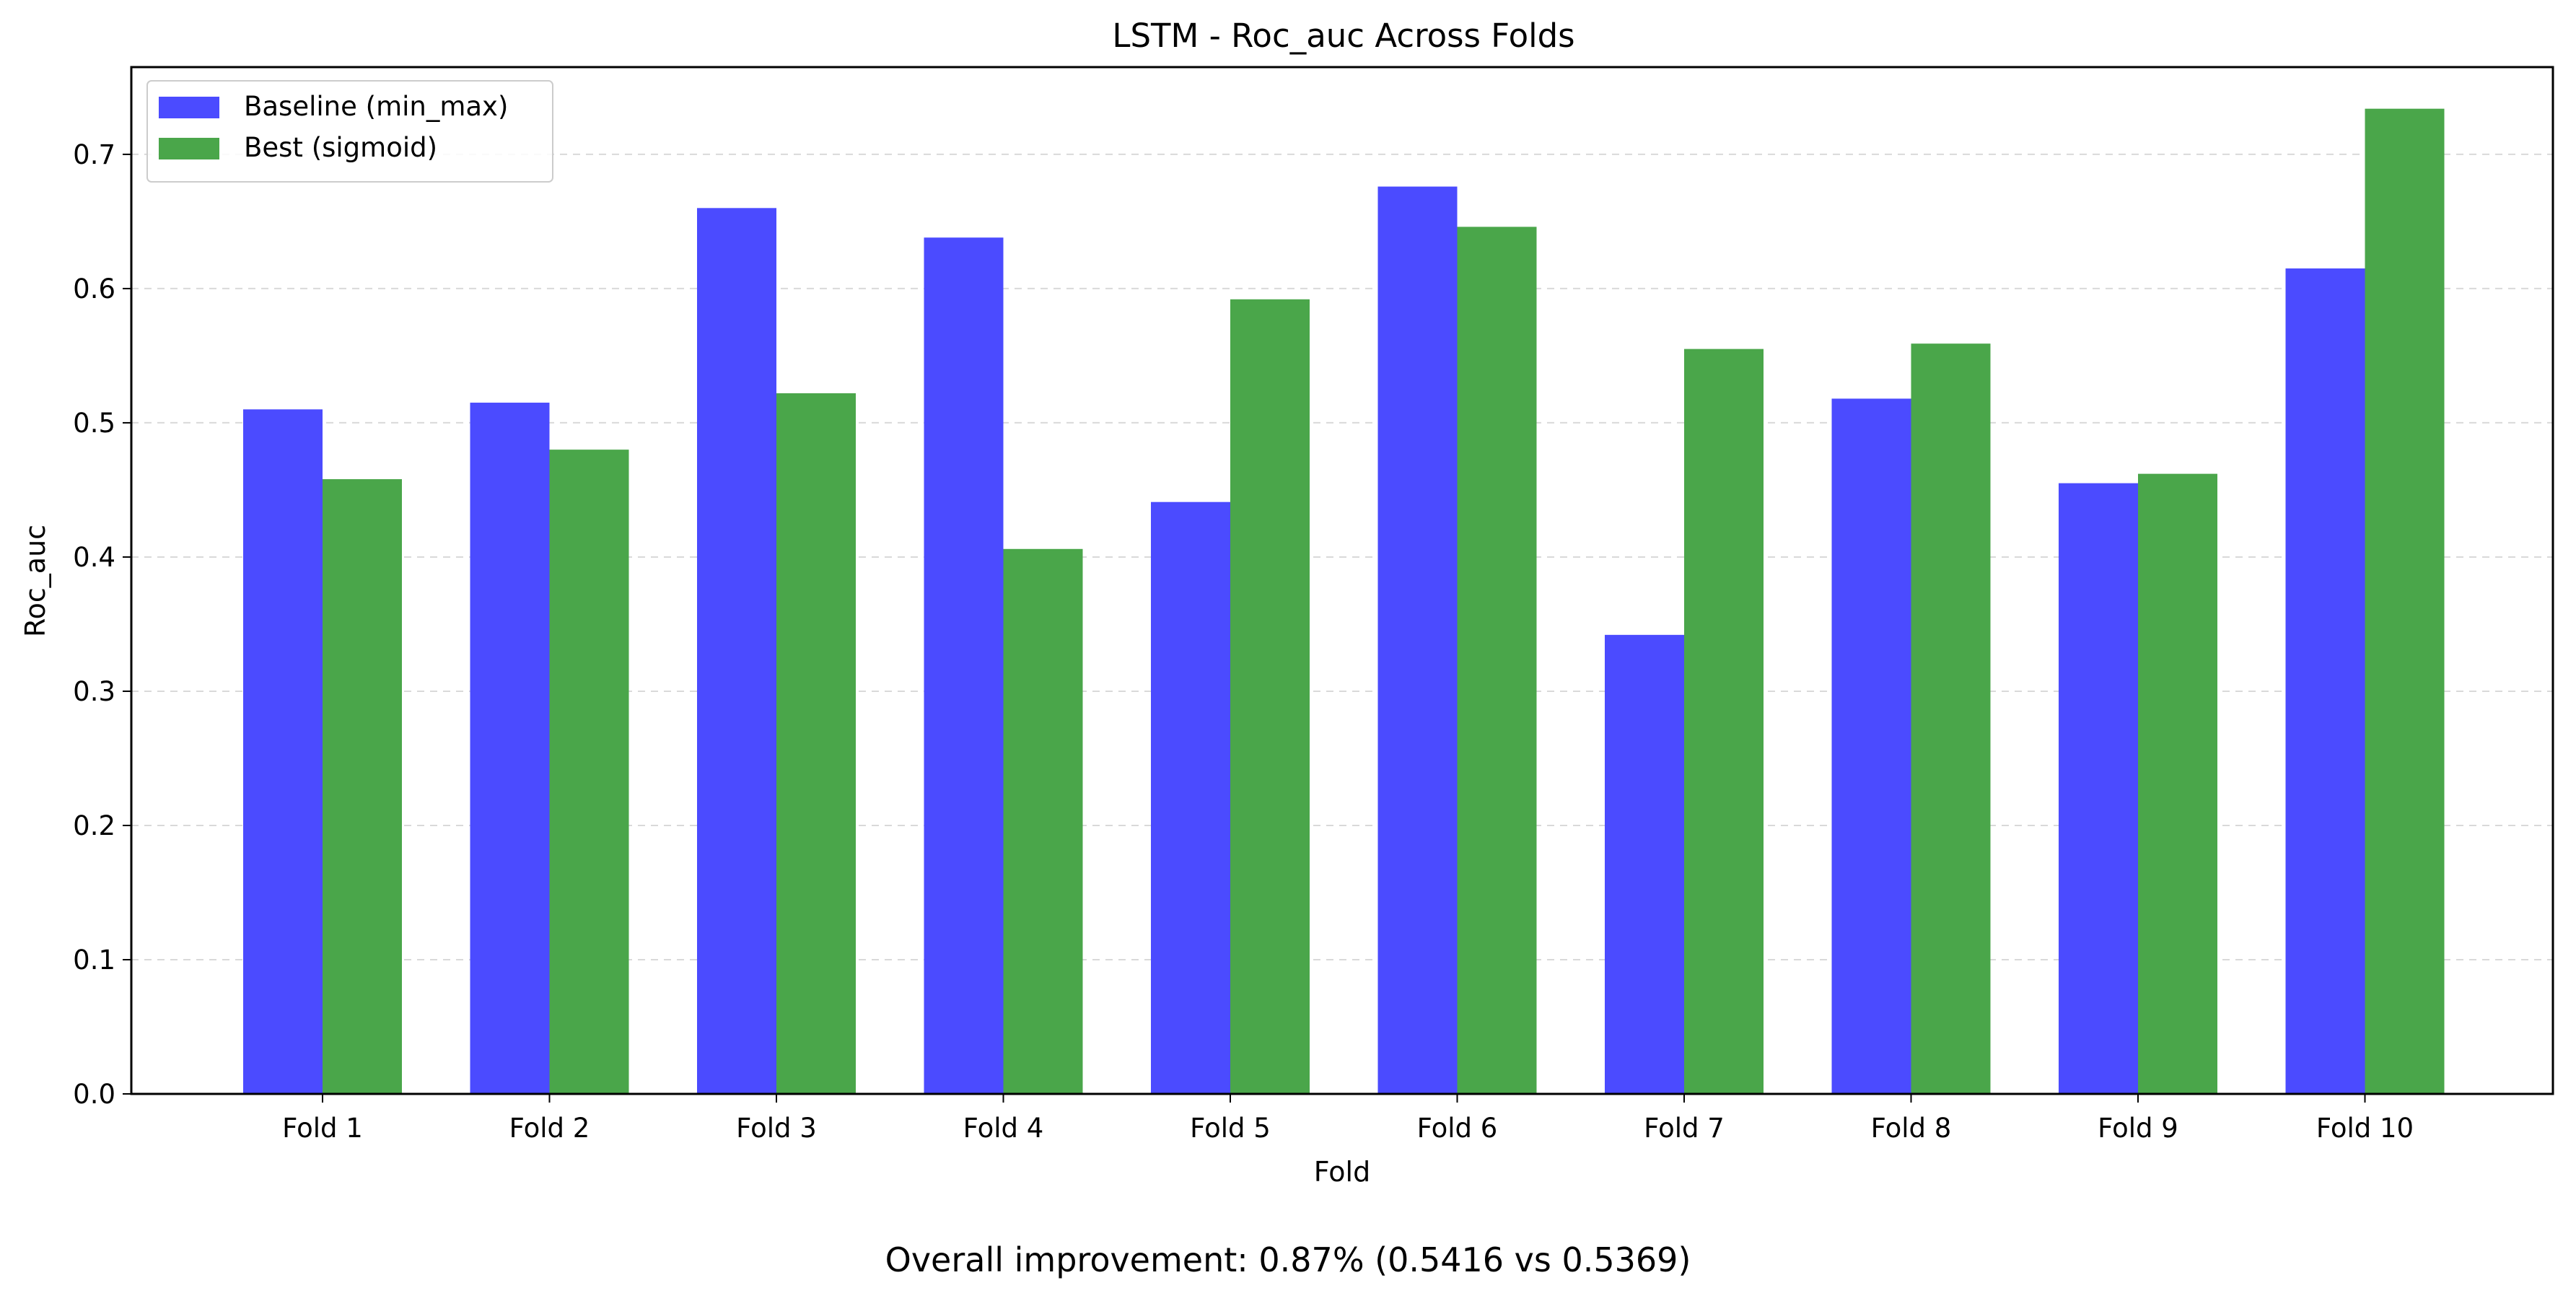 Image resolution: width=2576 pixels, height=1301 pixels. What do you see at coordinates (340, 147) in the screenshot?
I see `legend-label: Best (sigmoid)` at bounding box center [340, 147].